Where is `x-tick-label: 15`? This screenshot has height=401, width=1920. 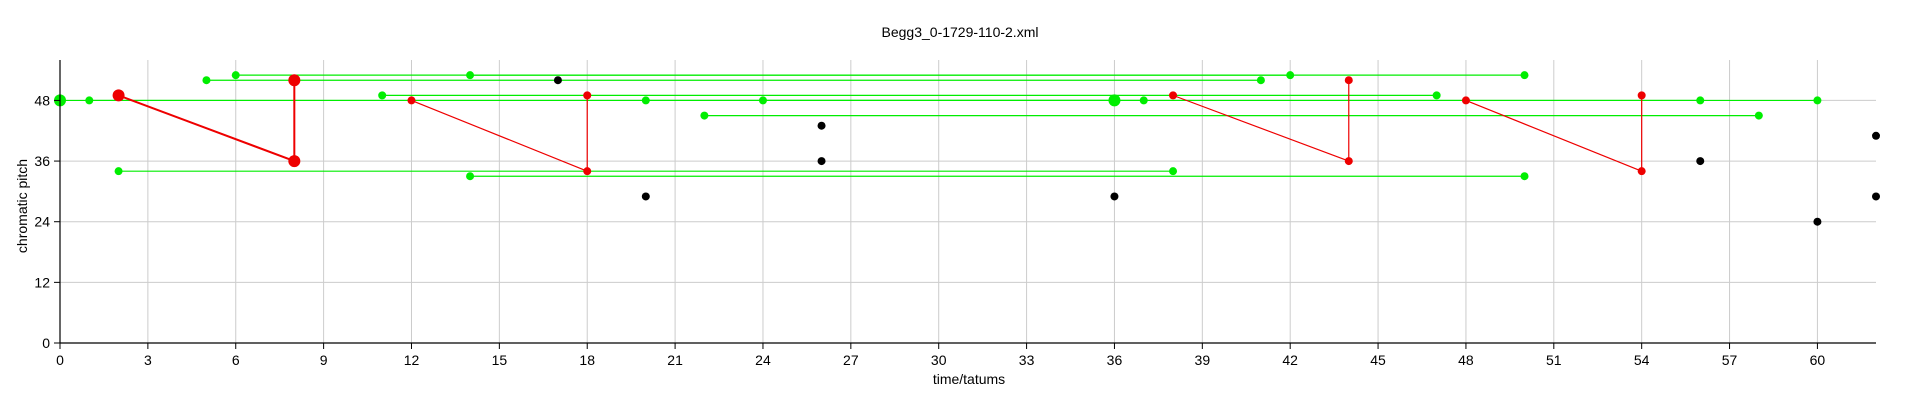 x-tick-label: 15 is located at coordinates (500, 360).